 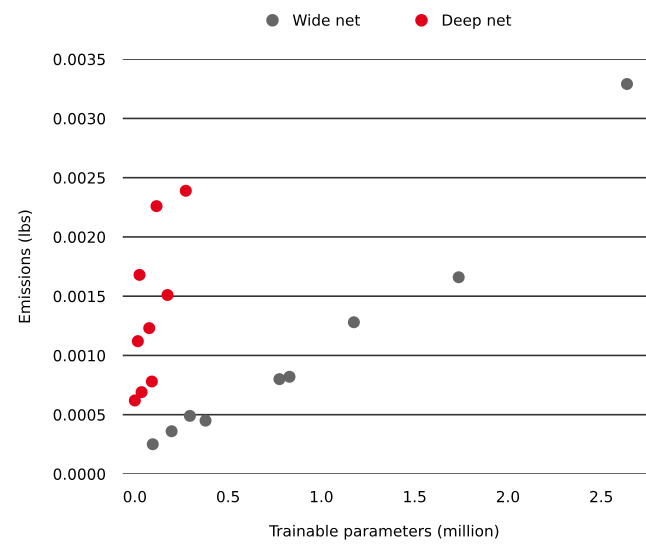 What do you see at coordinates (415, 496) in the screenshot?
I see `x-tick-label: 1.5` at bounding box center [415, 496].